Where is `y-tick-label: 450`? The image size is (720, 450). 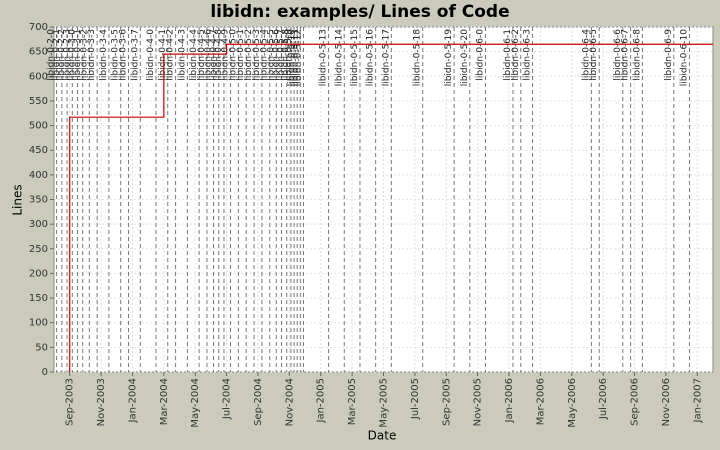 y-tick-label: 450 is located at coordinates (38, 150).